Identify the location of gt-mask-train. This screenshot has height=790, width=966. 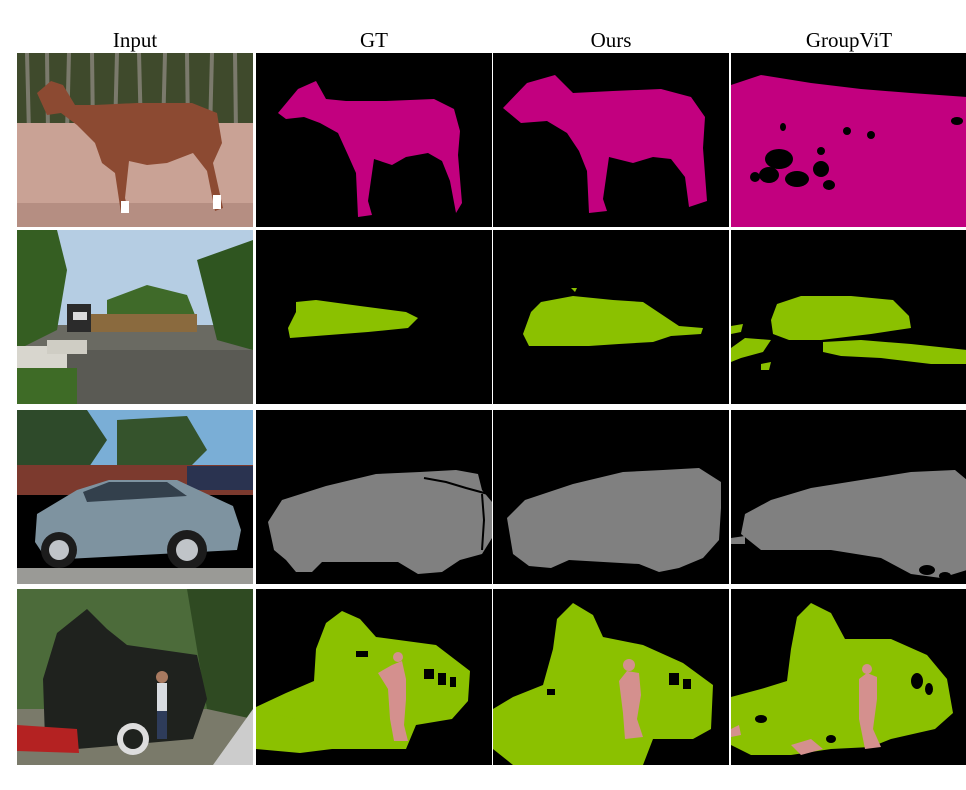
(374, 317).